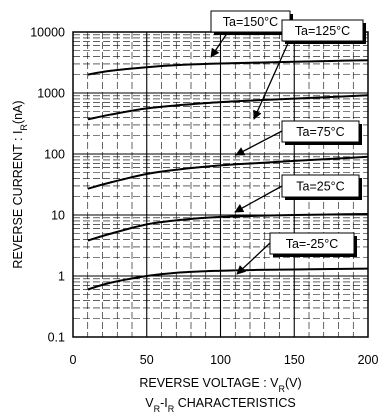 The image size is (379, 417). What do you see at coordinates (250, 22) in the screenshot?
I see `callout-label: Ta=150°C` at bounding box center [250, 22].